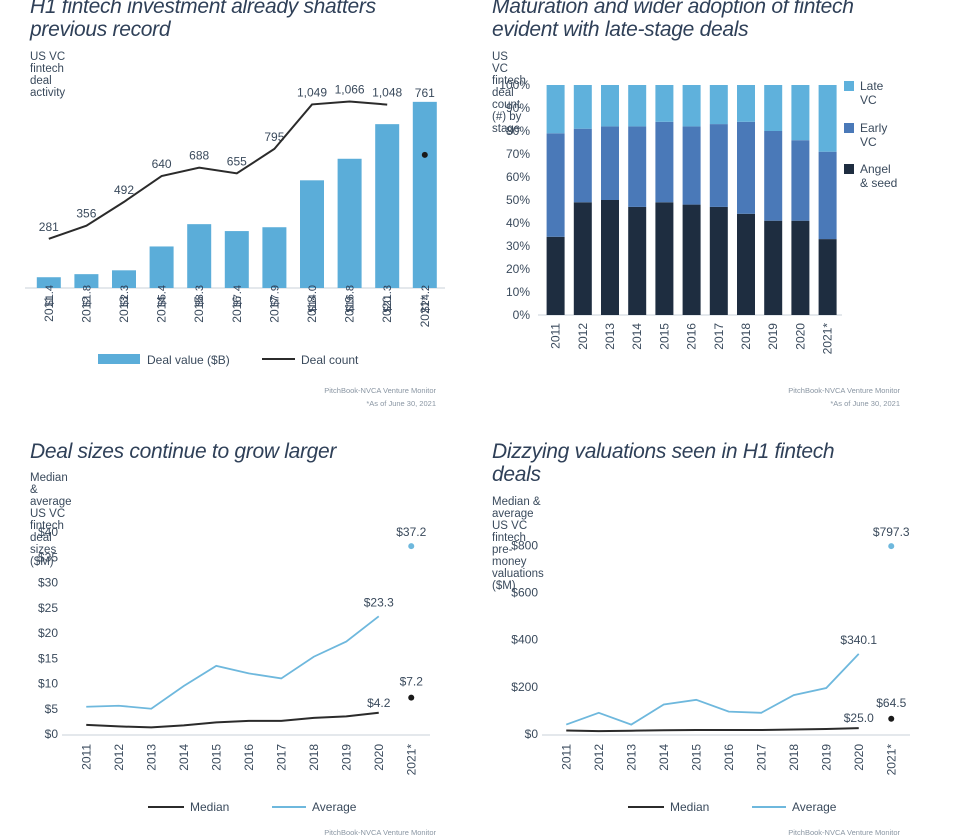 This screenshot has height=840, width=960. What do you see at coordinates (518, 154) in the screenshot?
I see `y-tick-label: 70%` at bounding box center [518, 154].